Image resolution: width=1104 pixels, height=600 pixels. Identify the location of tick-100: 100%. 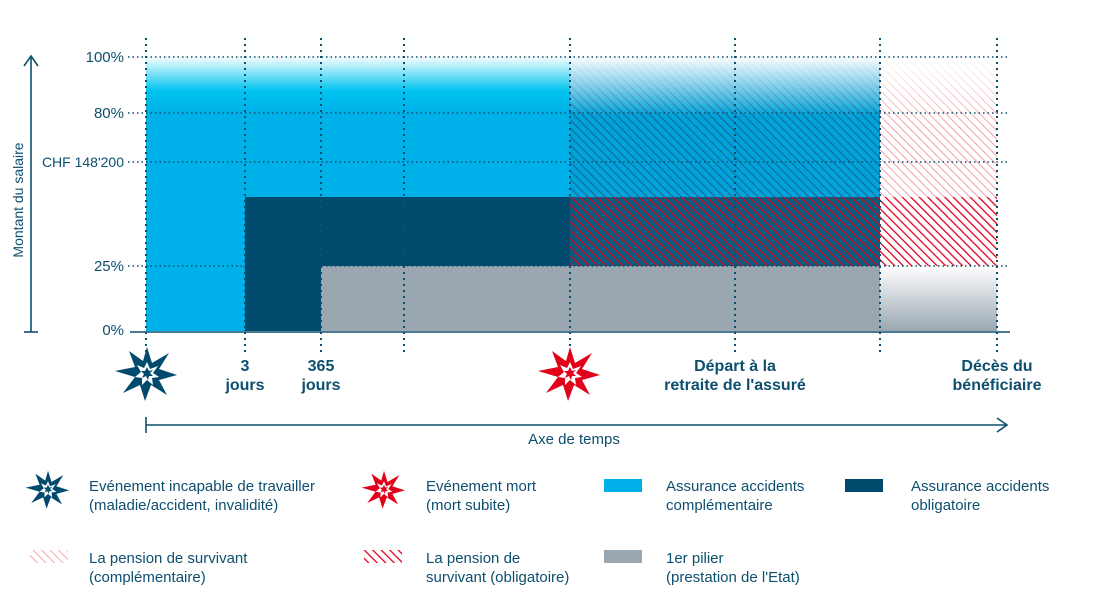
(105, 57).